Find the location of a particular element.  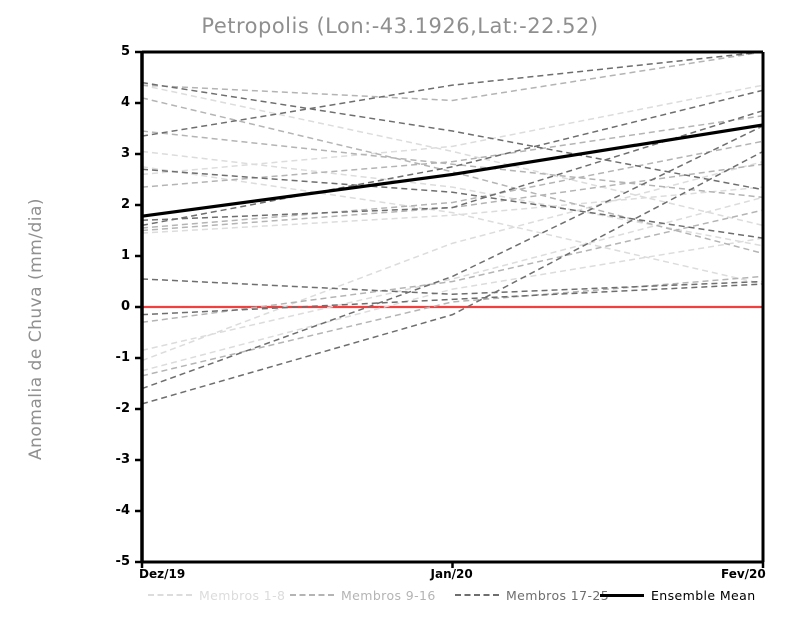

y-tick-label: 0 is located at coordinates (125, 306).